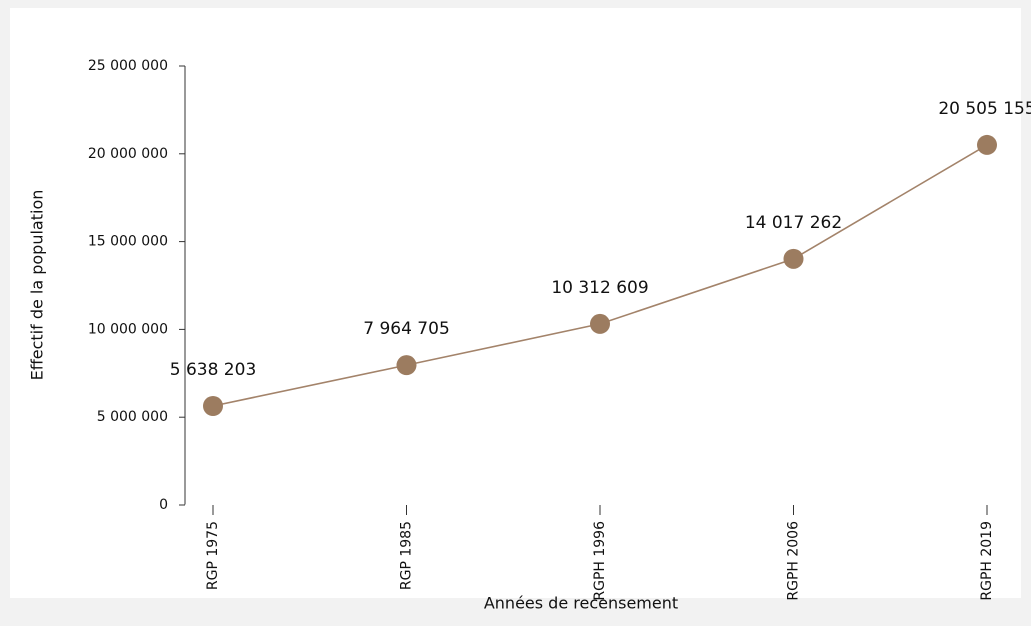  Describe the element at coordinates (581, 603) in the screenshot. I see `x-axis-title: Années de recensement` at that location.